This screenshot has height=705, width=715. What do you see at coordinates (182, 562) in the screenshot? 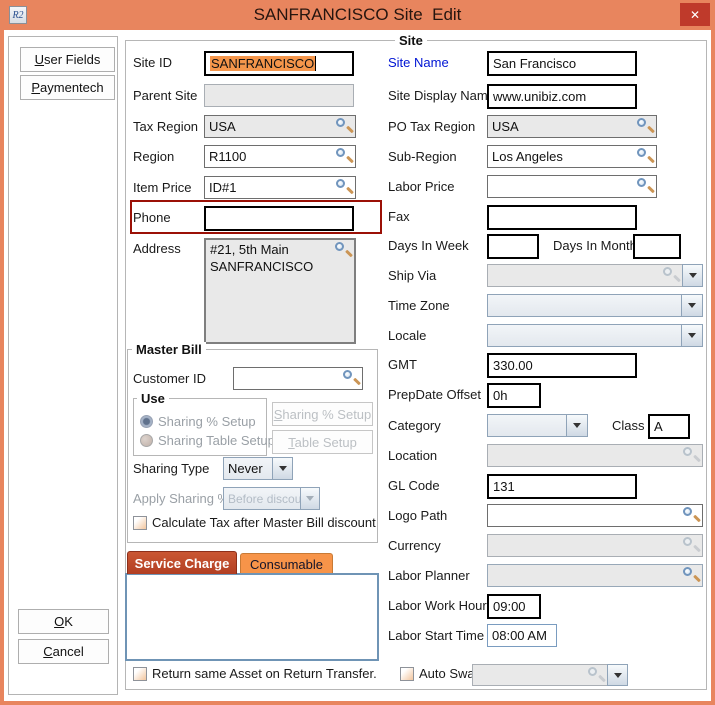
I see `tab-service-charge: Service Charge` at bounding box center [182, 562].